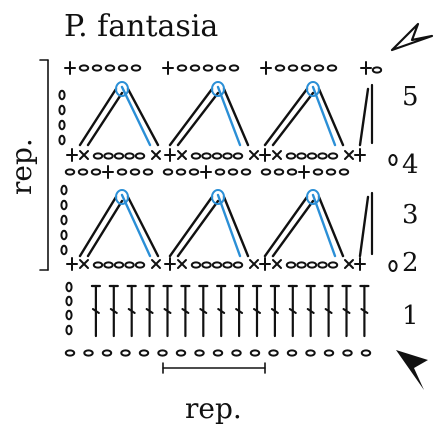  What do you see at coordinates (364, 117) in the screenshot?
I see `row5-fan-edge` at bounding box center [364, 117].